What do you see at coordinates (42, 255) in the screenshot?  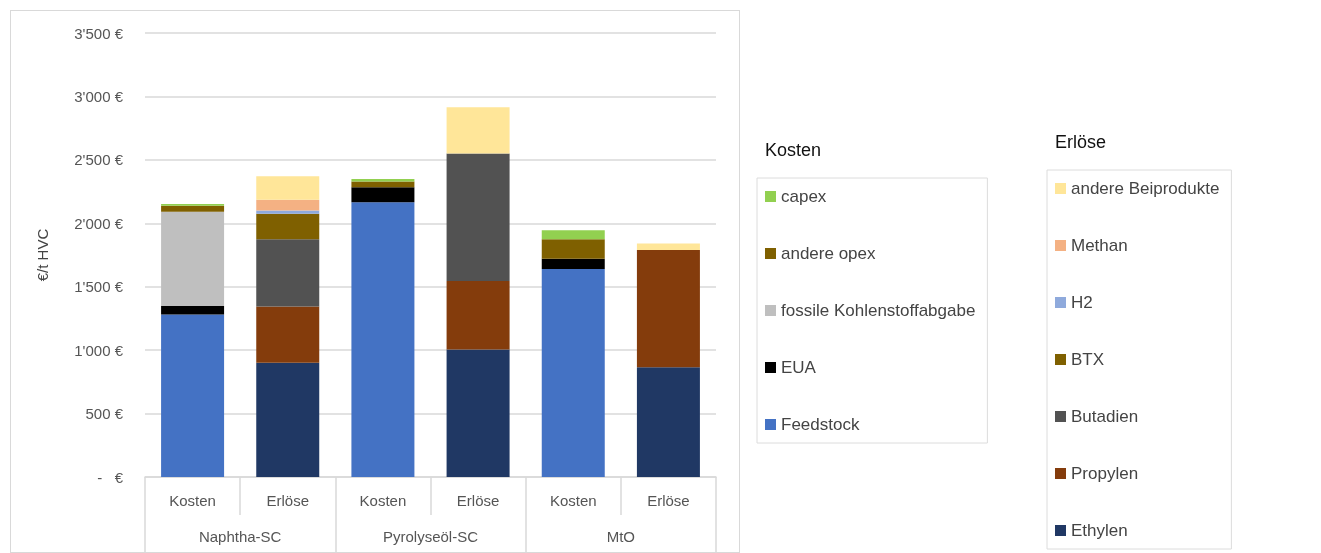 I see `y-axis-title: €/t HVC` at bounding box center [42, 255].